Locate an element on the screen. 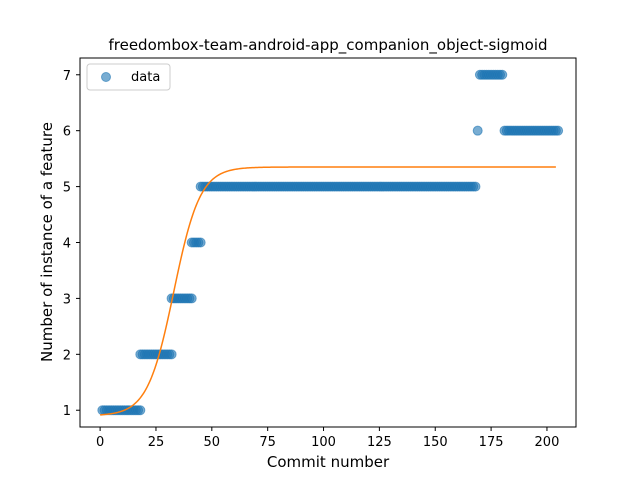  x-axis-label: Commit number is located at coordinates (328, 462).